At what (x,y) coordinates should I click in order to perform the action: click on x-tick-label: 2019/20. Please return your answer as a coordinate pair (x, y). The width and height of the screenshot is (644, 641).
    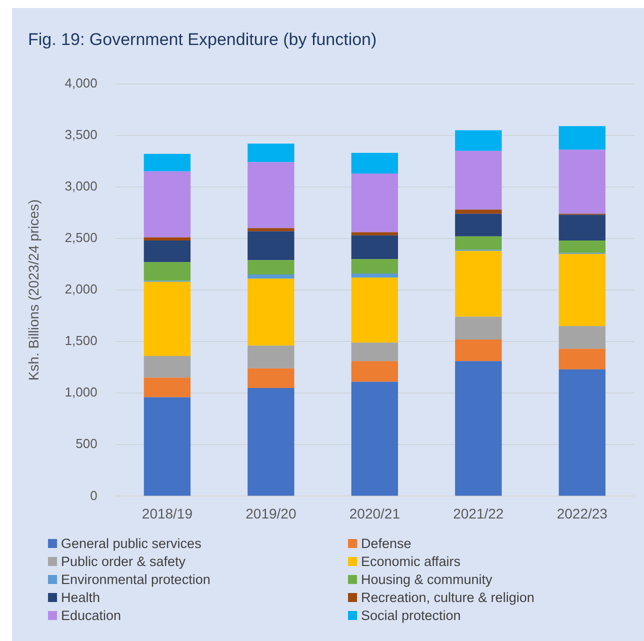
    Looking at the image, I should click on (271, 513).